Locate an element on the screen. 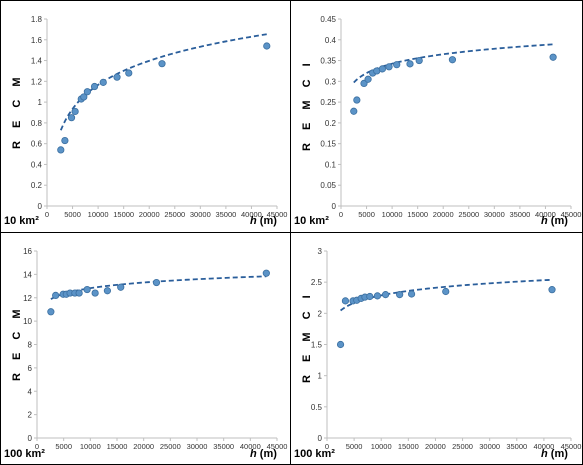 The height and width of the screenshot is (465, 583). y-tick-label: 0.2 is located at coordinates (37, 185).